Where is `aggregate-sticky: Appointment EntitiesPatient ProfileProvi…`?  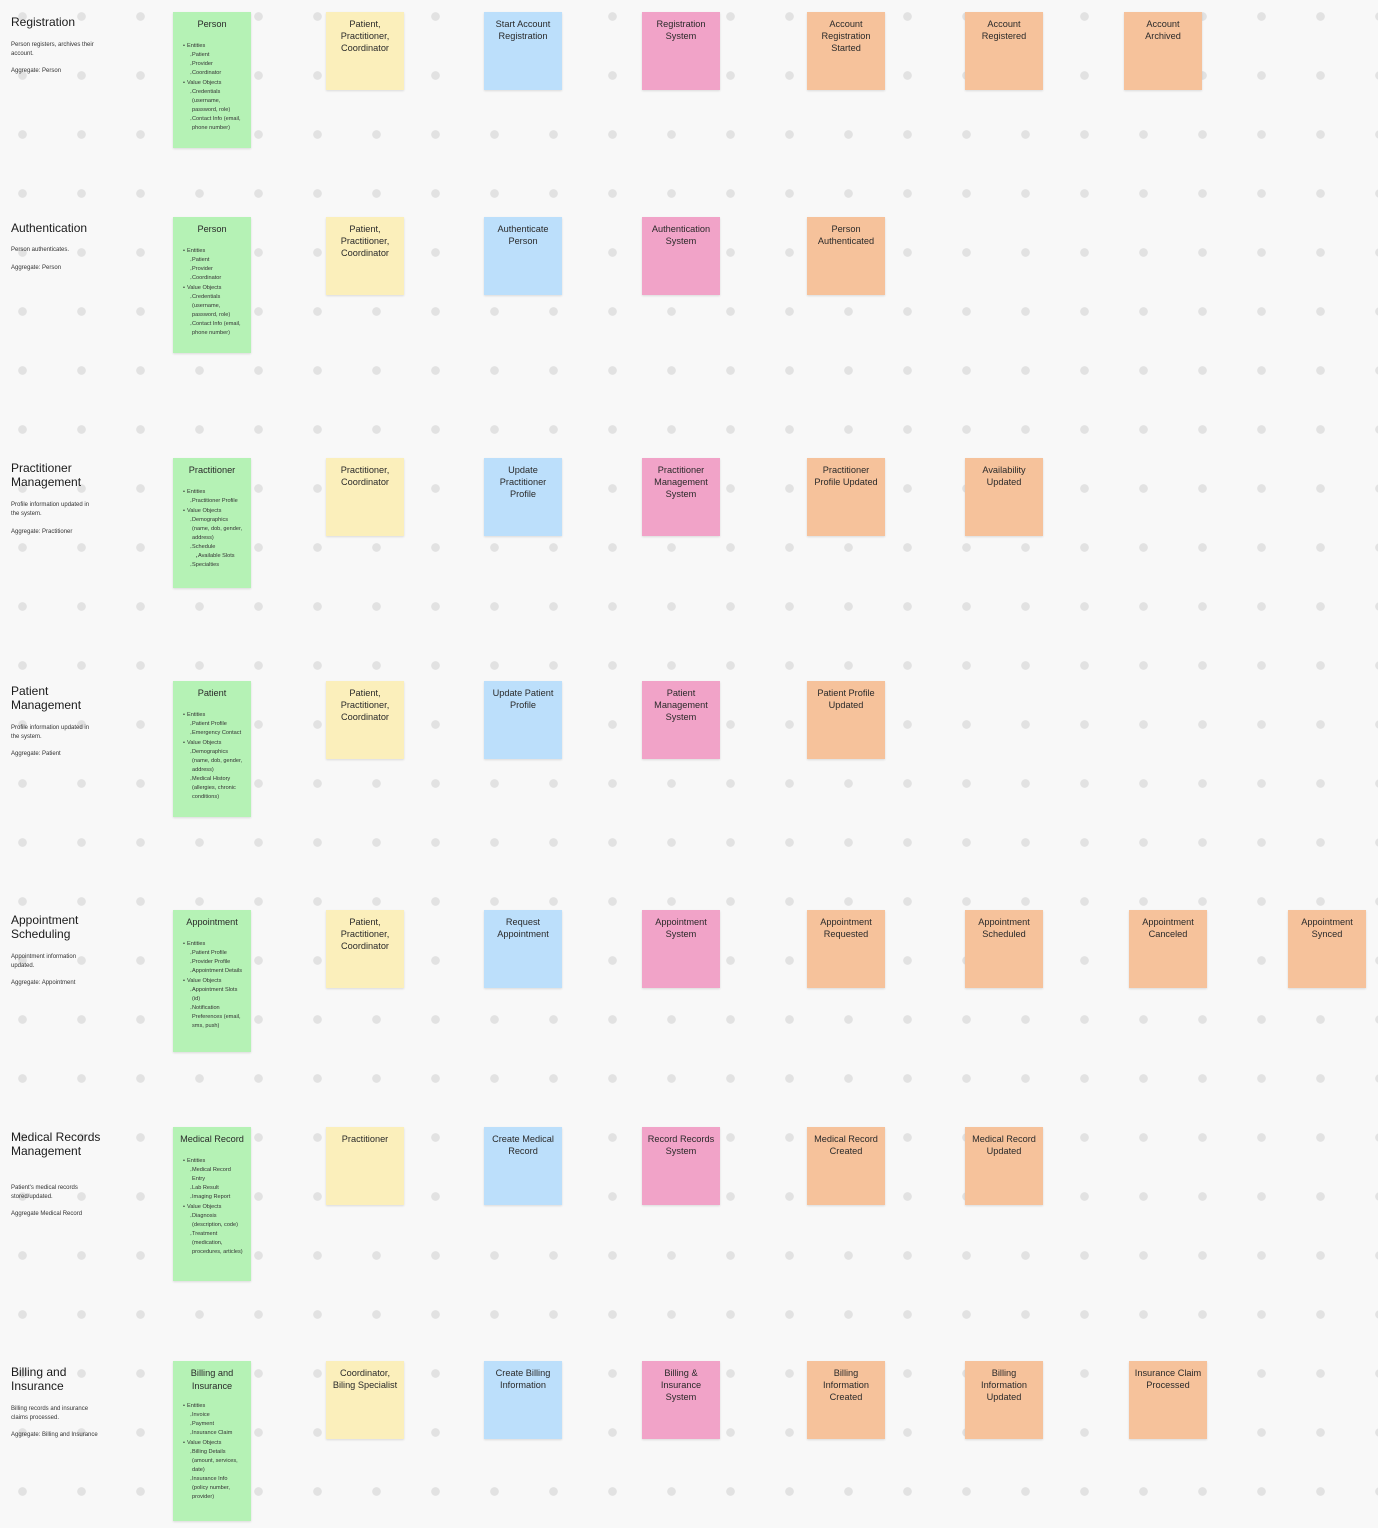
aggregate-sticky: Appointment EntitiesPatient ProfileProvi… is located at coordinates (212, 981).